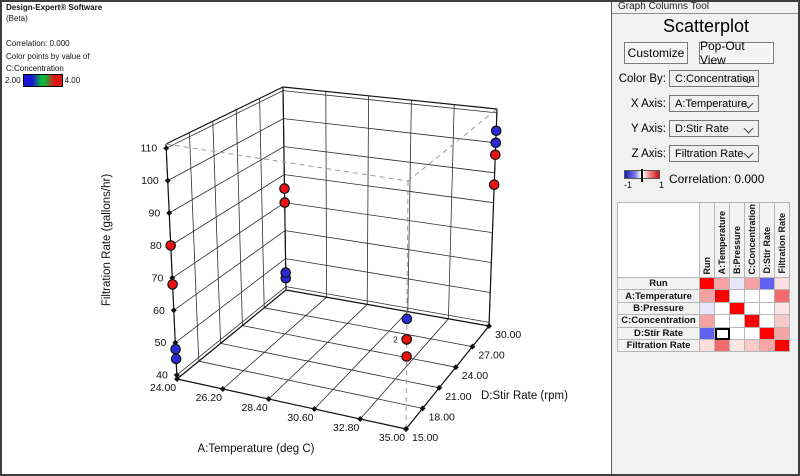 This screenshot has height=476, width=800. I want to click on color-legend: 2.00 4.00, so click(42, 80).